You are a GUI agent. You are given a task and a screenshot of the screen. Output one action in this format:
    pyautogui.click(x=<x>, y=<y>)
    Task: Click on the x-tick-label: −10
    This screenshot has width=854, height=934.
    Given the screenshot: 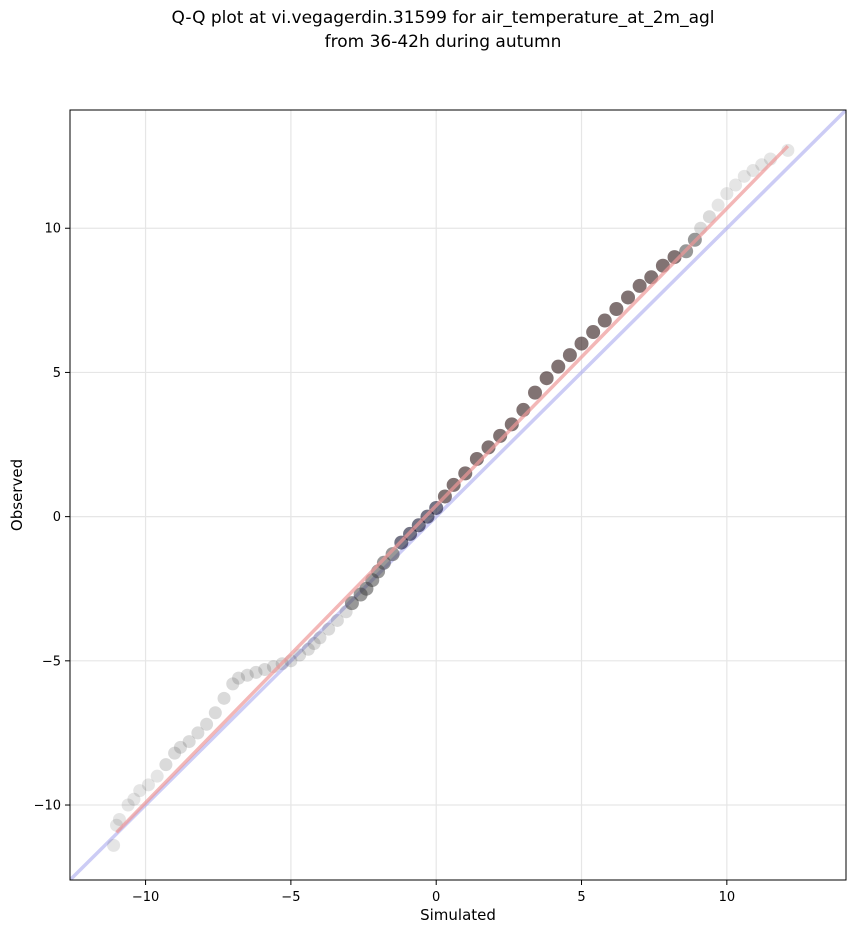 What is the action you would take?
    pyautogui.click(x=145, y=897)
    